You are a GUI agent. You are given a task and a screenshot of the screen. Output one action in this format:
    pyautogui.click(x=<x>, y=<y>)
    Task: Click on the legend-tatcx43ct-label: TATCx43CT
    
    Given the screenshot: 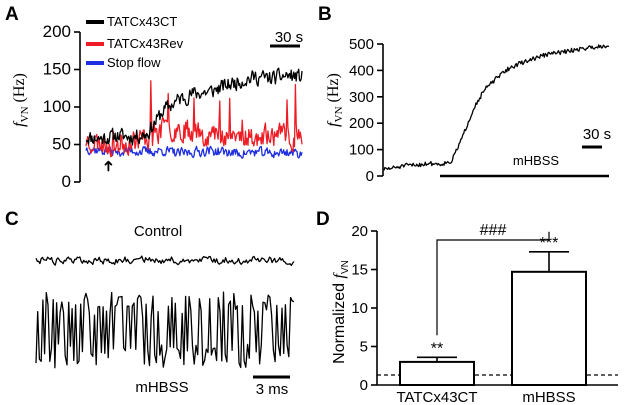 What is the action you would take?
    pyautogui.click(x=142, y=21)
    